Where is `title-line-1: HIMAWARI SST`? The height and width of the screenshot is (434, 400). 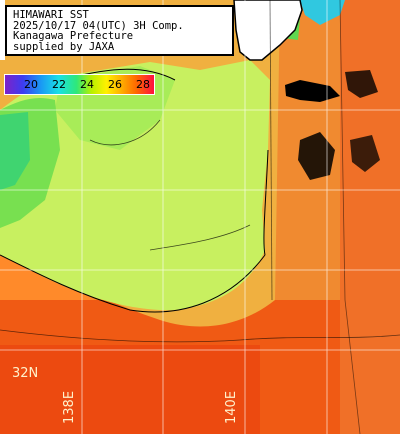
title-line-1: HIMAWARI SST is located at coordinates (51, 15).